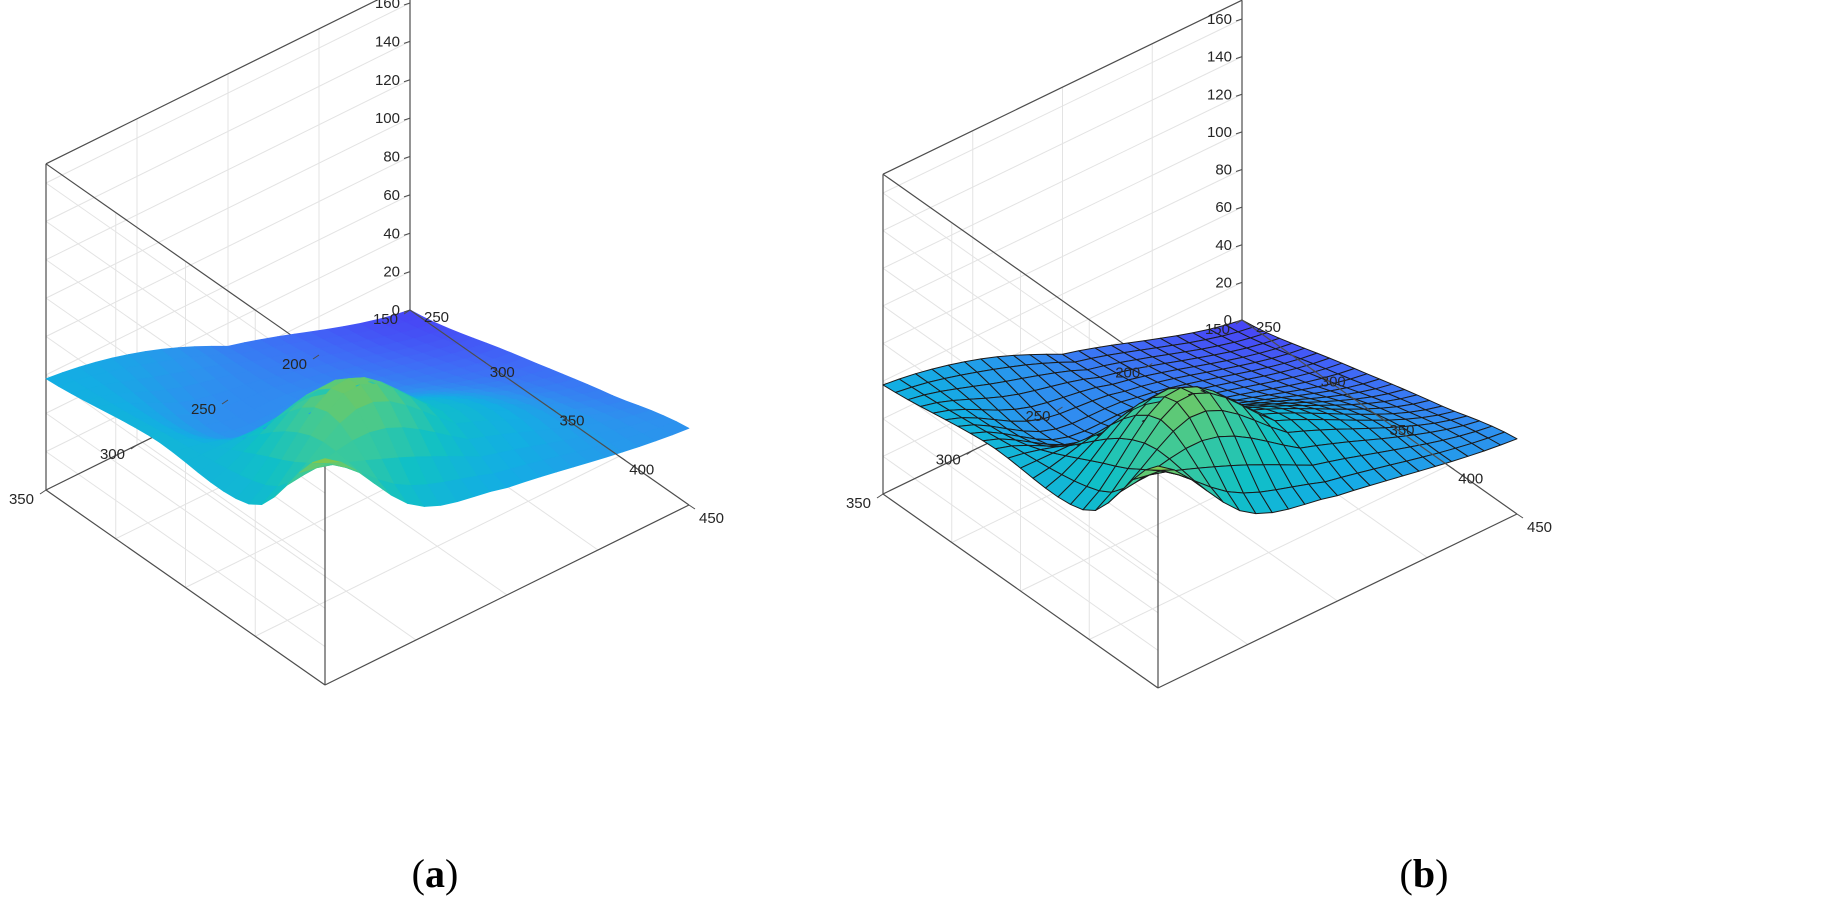  I want to click on panel-label-a: (a), so click(435, 873).